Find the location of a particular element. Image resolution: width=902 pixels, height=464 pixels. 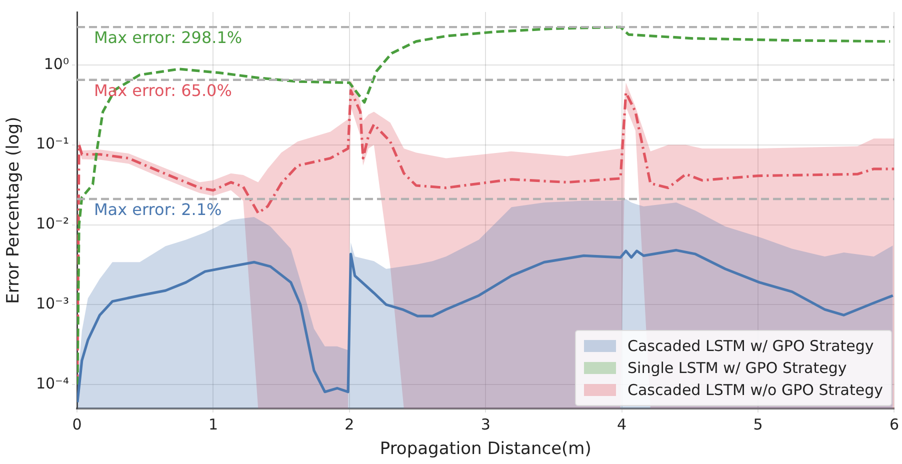

x-tick-label: 6 is located at coordinates (894, 424).